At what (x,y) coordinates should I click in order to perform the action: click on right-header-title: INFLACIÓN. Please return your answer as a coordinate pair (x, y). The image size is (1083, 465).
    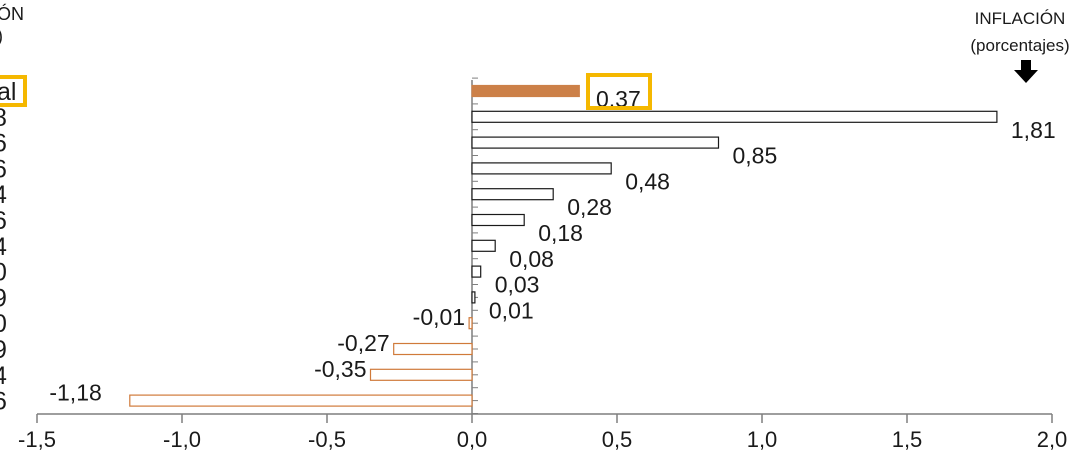
    Looking at the image, I should click on (1020, 18).